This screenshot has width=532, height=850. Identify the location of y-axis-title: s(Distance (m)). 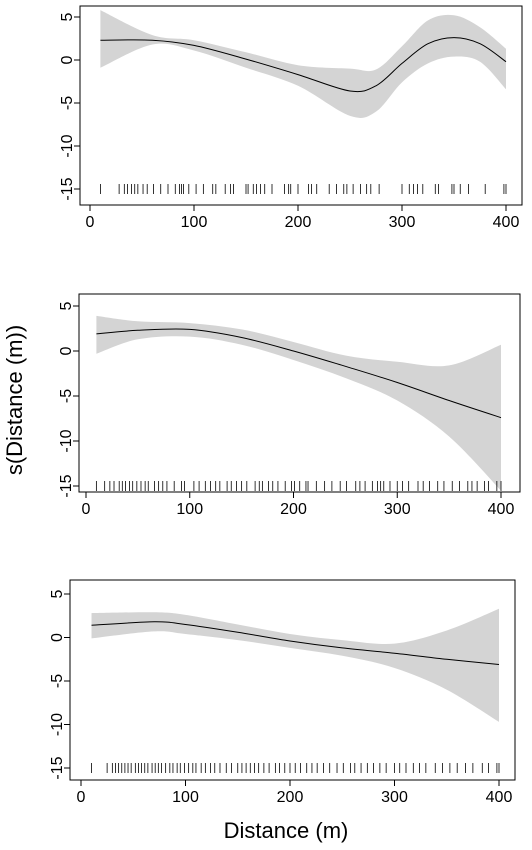
(14, 400).